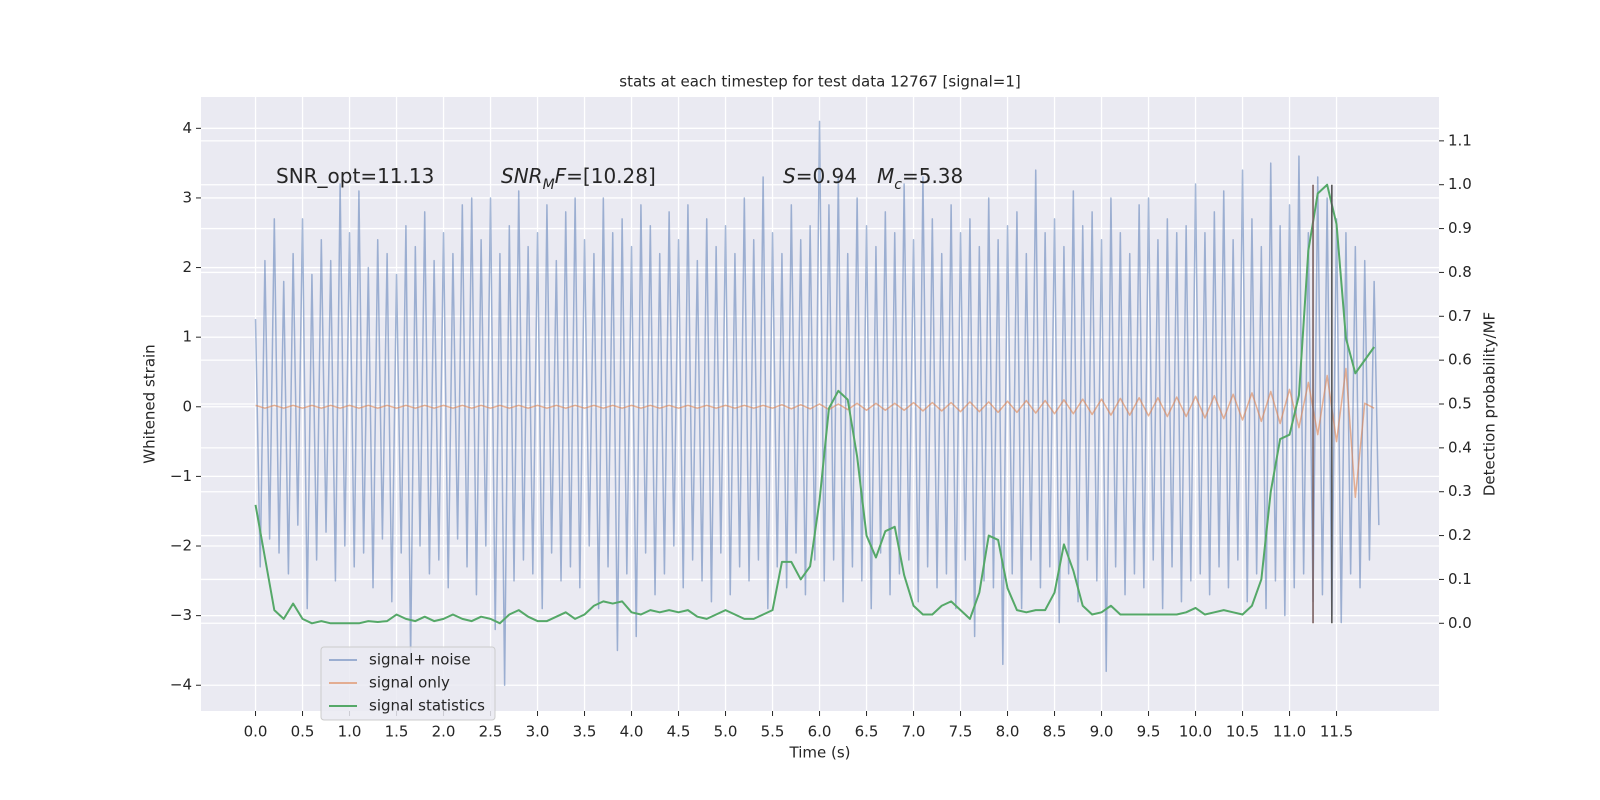  I want to click on x-tick-label: 3.5, so click(585, 732).